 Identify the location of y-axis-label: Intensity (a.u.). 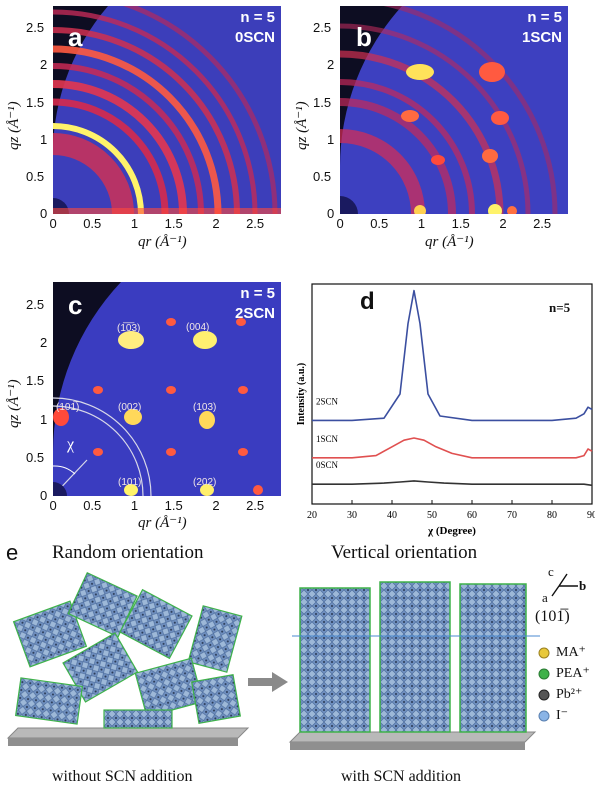
(301, 394).